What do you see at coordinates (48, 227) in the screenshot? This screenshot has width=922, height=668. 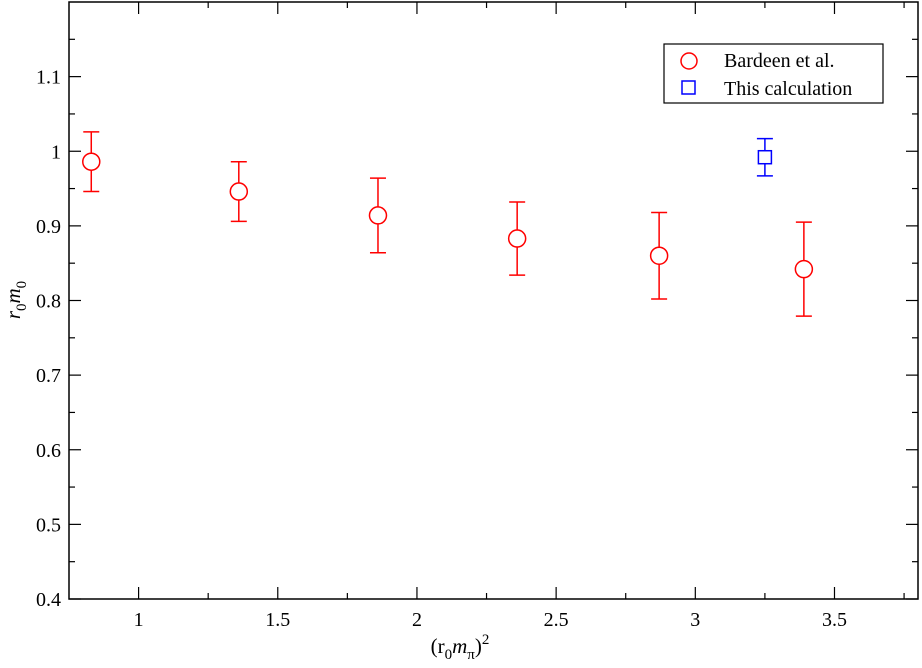 I see `y-tick-label: 0.9` at bounding box center [48, 227].